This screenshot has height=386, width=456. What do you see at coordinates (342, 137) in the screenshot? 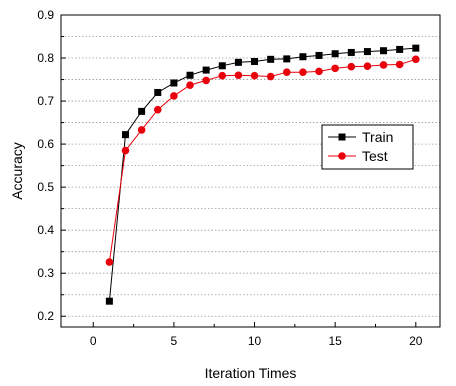
I see `train-legend-marker` at bounding box center [342, 137].